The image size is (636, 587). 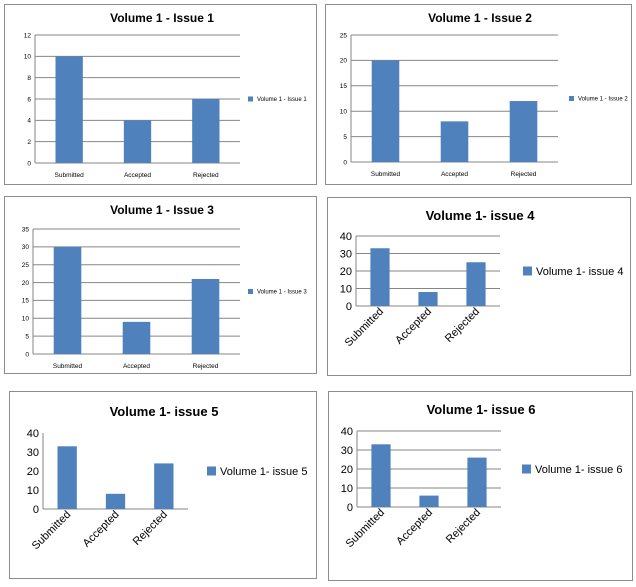 What do you see at coordinates (481, 409) in the screenshot?
I see `chart-title: Volume 1- issue 6` at bounding box center [481, 409].